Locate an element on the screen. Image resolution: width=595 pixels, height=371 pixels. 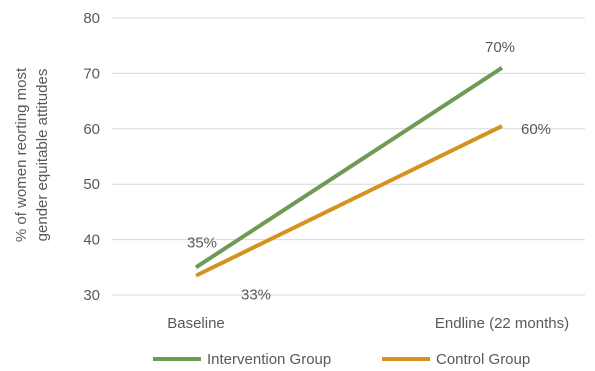
y-tick-label-40: 40 is located at coordinates (91, 240).